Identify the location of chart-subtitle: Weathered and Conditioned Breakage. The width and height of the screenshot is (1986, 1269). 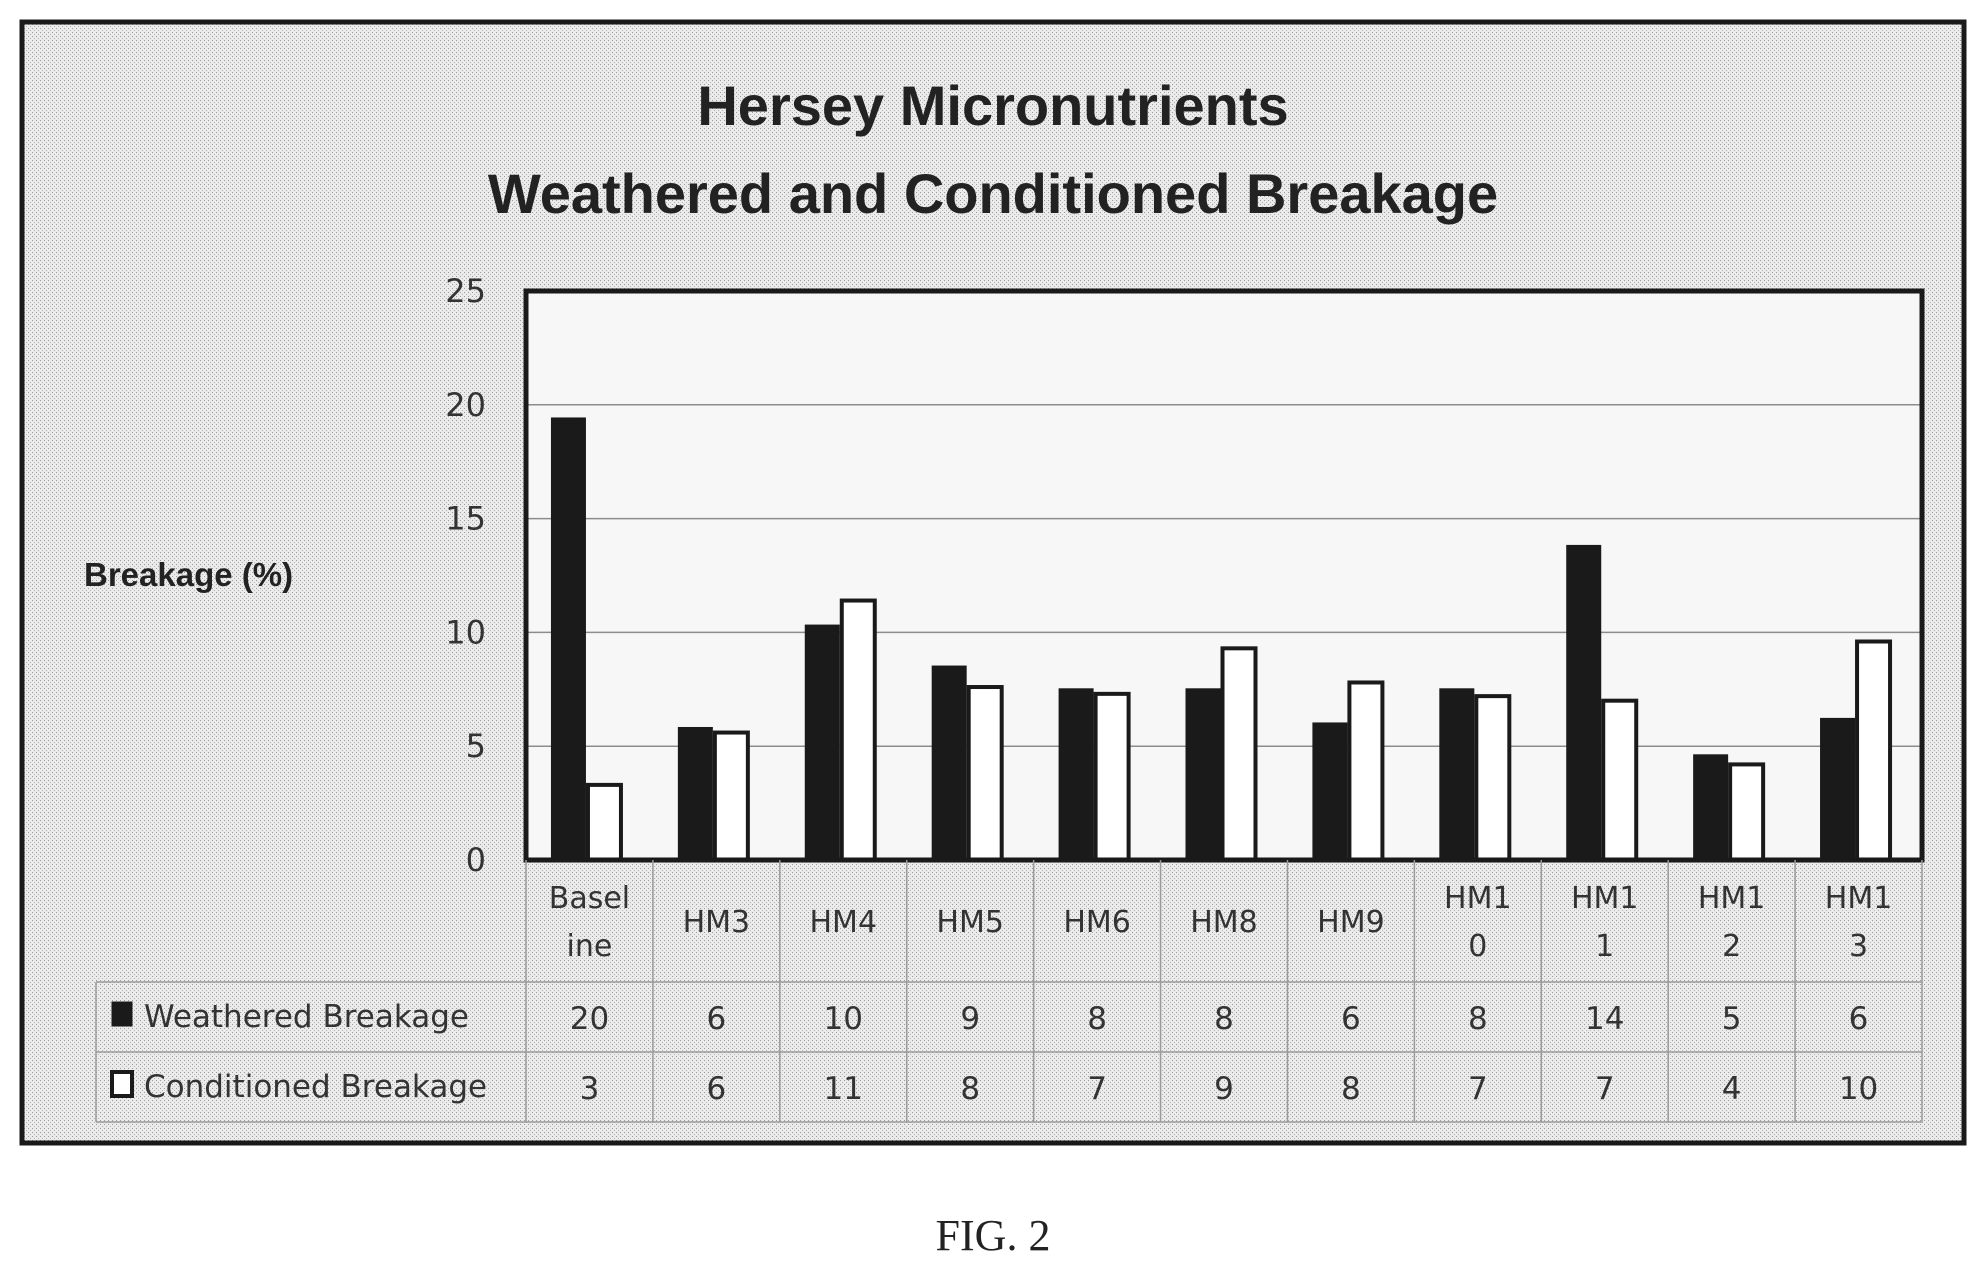
(993, 193).